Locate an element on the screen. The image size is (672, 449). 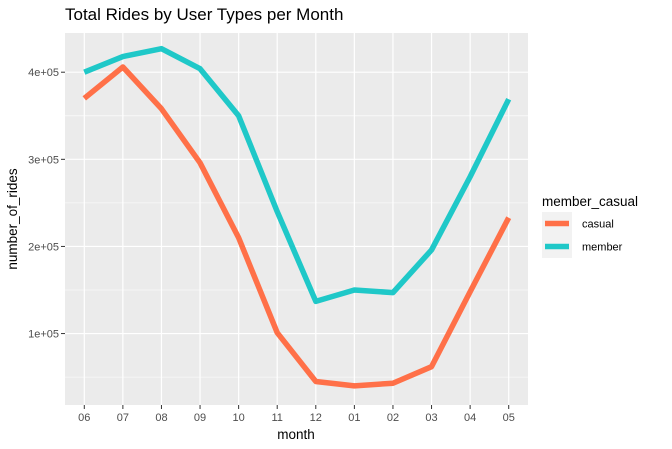
x-tick-label: 03 is located at coordinates (431, 418).